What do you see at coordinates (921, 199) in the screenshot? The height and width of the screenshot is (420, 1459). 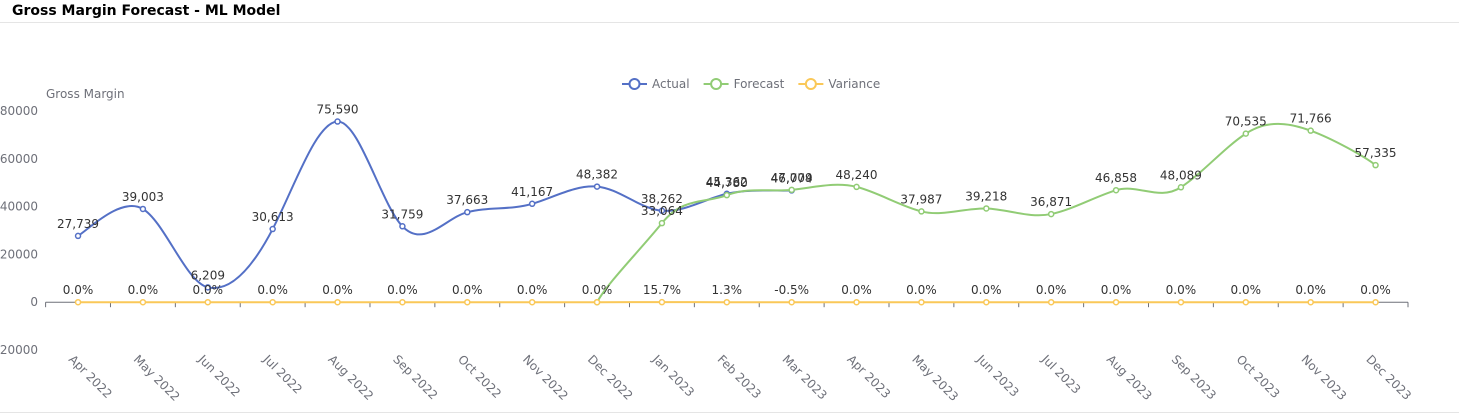 I see `data-label: 37,987` at bounding box center [921, 199].